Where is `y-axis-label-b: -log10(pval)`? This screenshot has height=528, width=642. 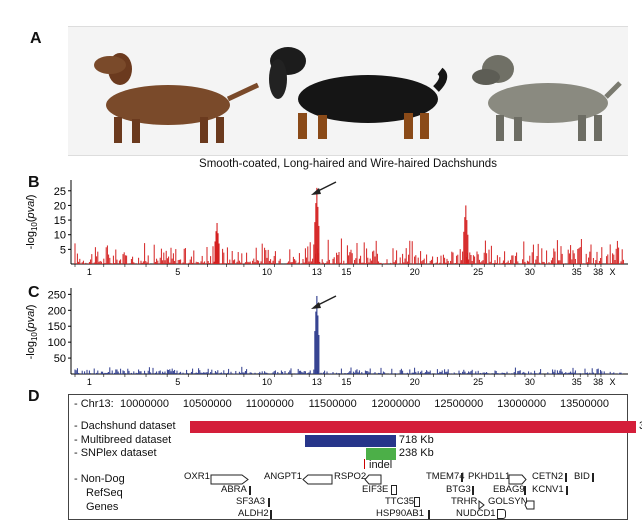
y-axis-label-b: -log10(pval) is located at coordinates (32, 222).